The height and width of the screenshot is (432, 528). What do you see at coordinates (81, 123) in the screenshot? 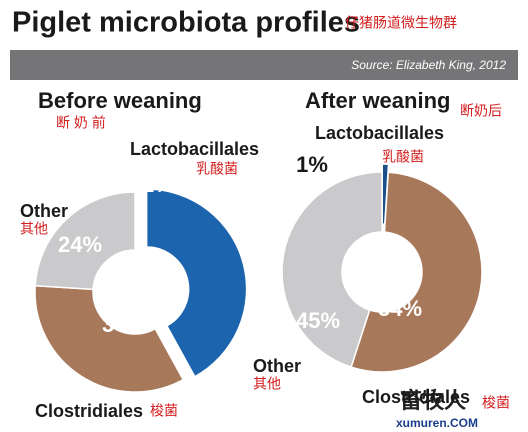
I see `pie-title-cn: 断 奶 前` at bounding box center [81, 123].